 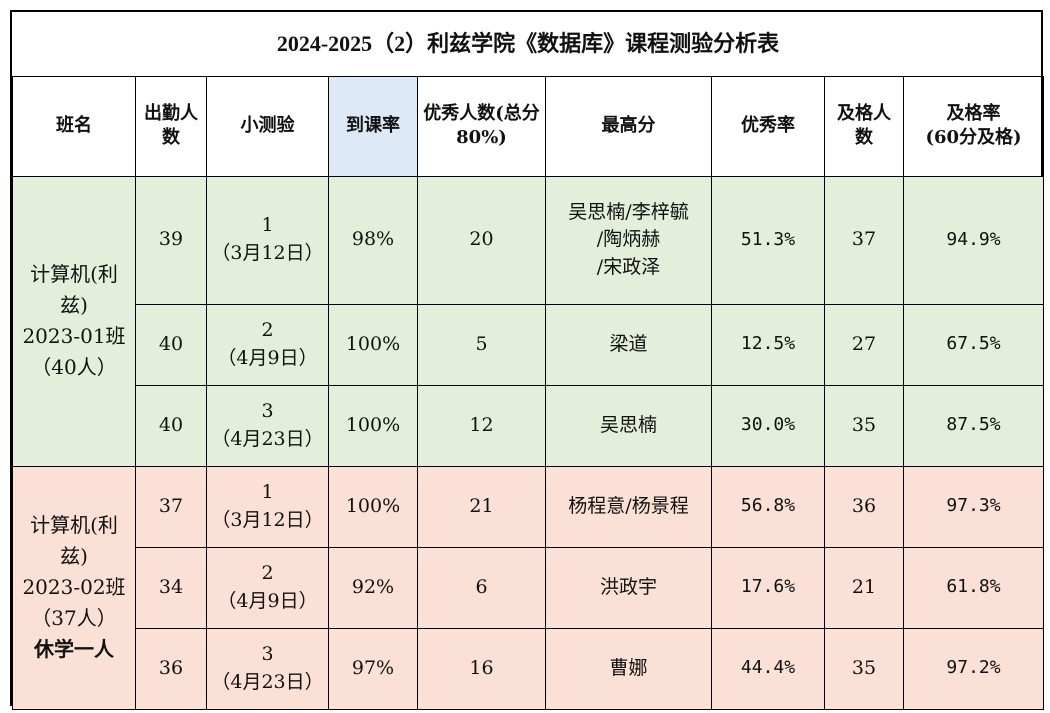 I want to click on attendance-rate-cell: 97%, so click(x=373, y=668).